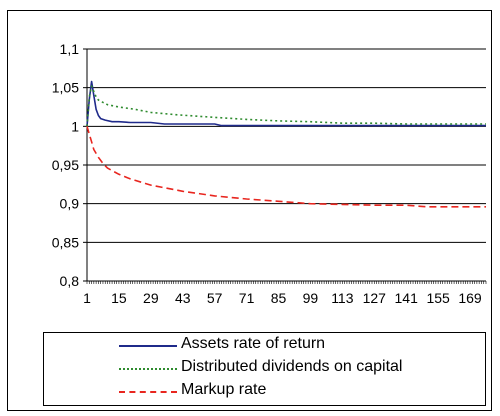 The height and width of the screenshot is (416, 500). I want to click on legend-swatch-markup, so click(148, 392).